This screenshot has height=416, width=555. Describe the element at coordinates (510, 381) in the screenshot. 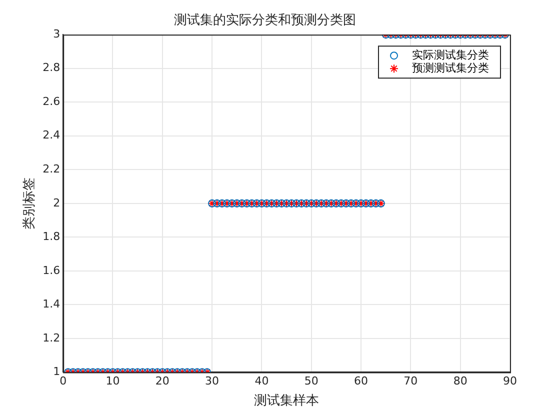

I see `x-tick-label: 90` at that location.